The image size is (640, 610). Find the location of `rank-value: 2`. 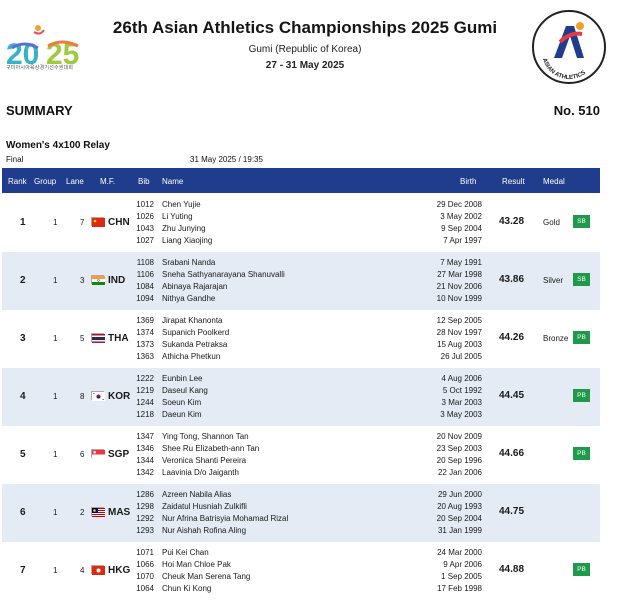

rank-value: 2 is located at coordinates (23, 280).